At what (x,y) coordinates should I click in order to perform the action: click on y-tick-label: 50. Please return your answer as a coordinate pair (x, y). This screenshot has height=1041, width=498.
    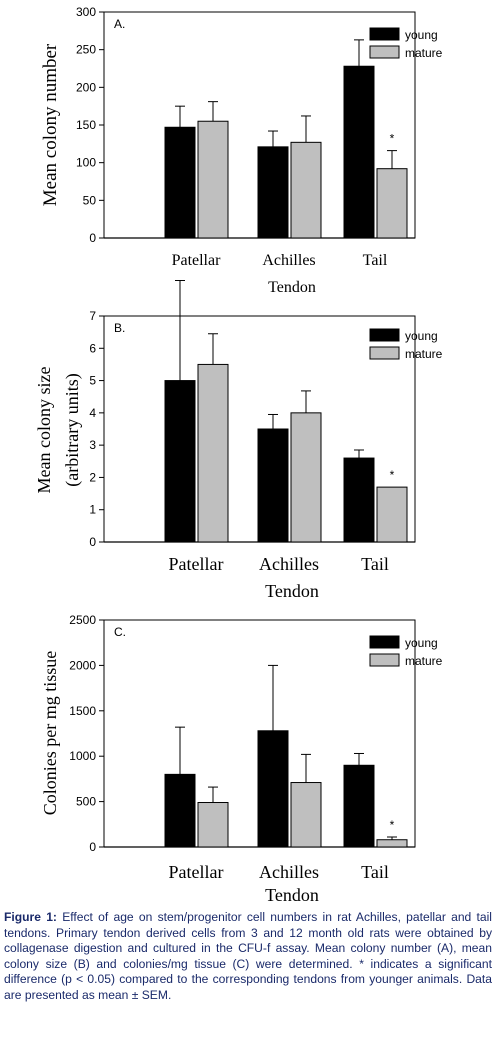
    Looking at the image, I should click on (90, 200).